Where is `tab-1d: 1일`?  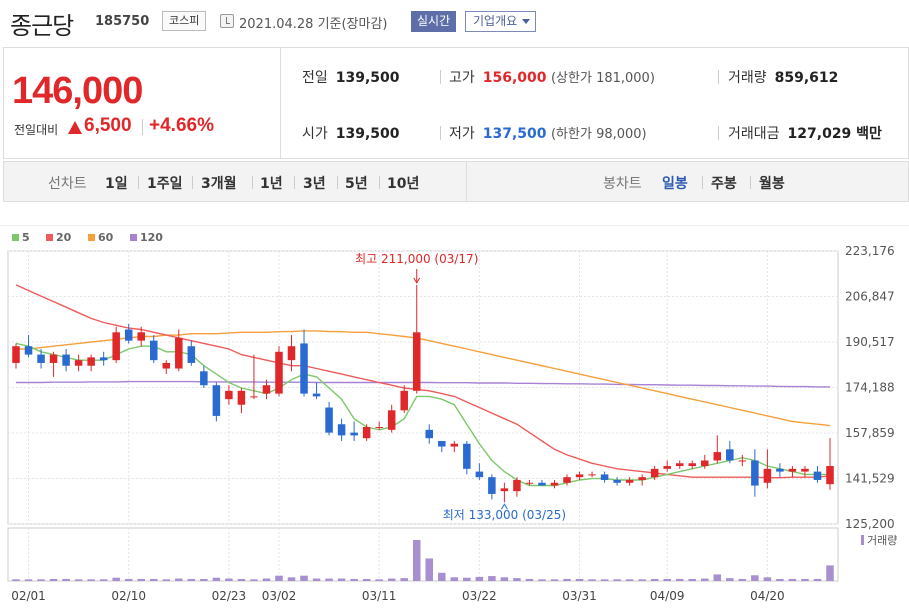 tab-1d: 1일 is located at coordinates (116, 184).